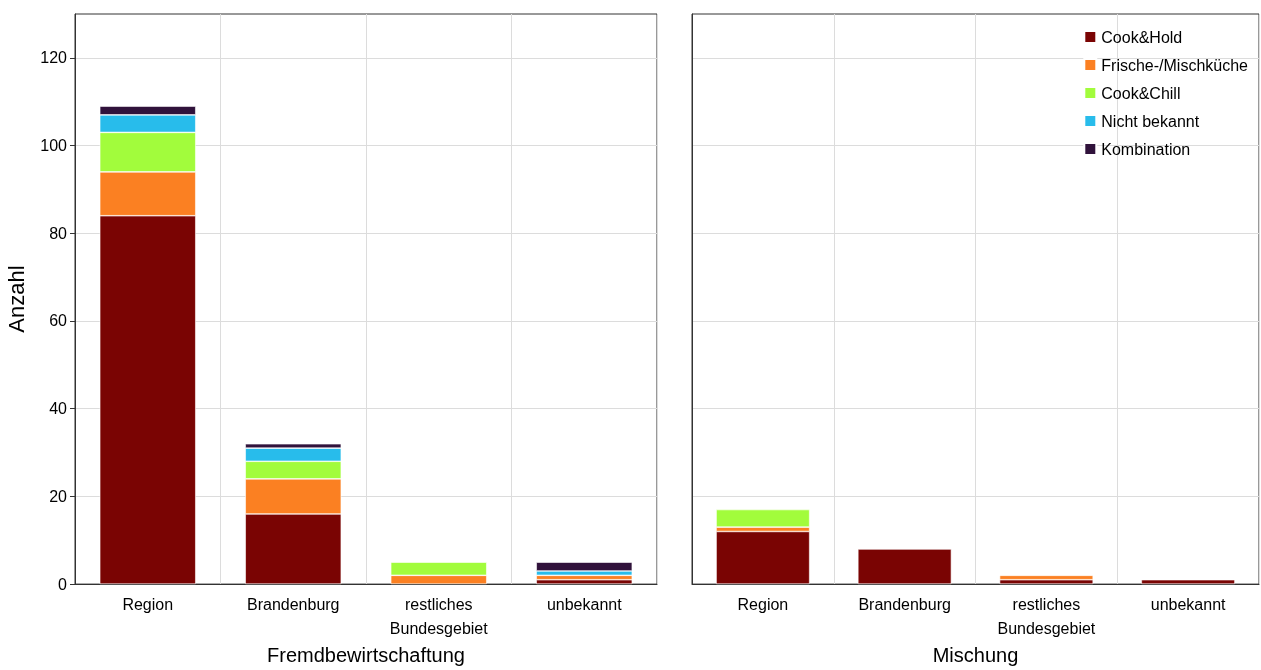 The image size is (1261, 670). What do you see at coordinates (1150, 121) in the screenshot?
I see `legend-label: Nicht bekannt` at bounding box center [1150, 121].